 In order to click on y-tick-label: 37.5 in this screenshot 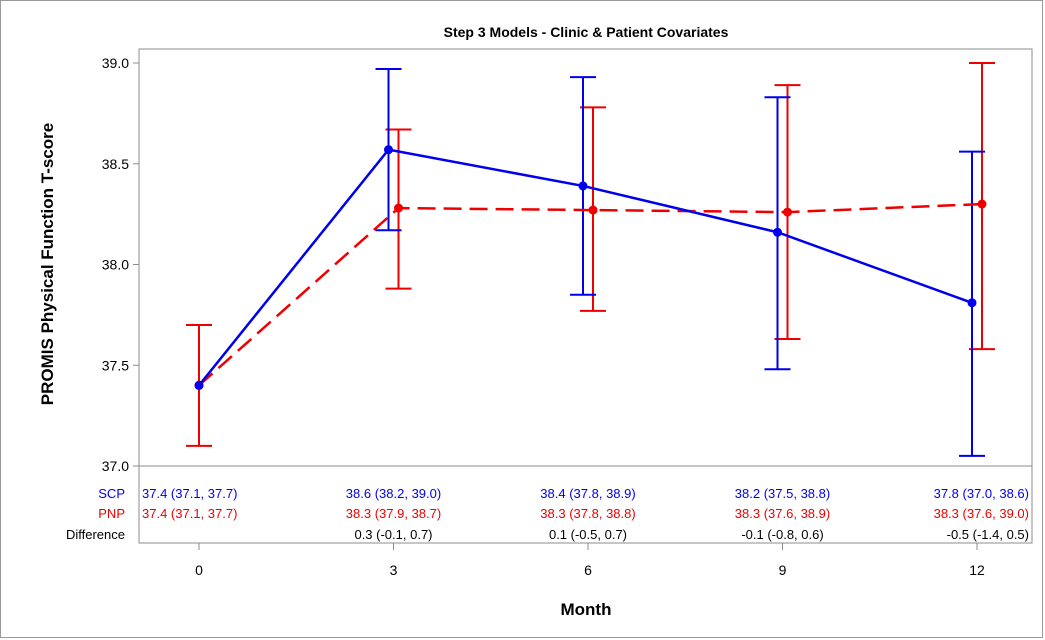, I will do `click(115, 365)`.